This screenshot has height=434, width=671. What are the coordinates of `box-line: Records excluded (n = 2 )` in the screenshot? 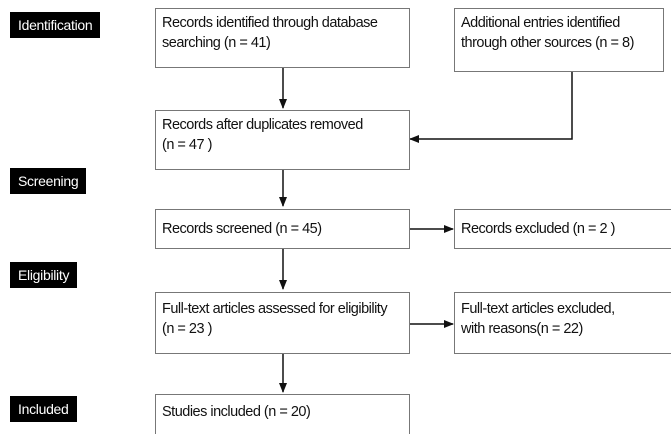 It's located at (538, 229).